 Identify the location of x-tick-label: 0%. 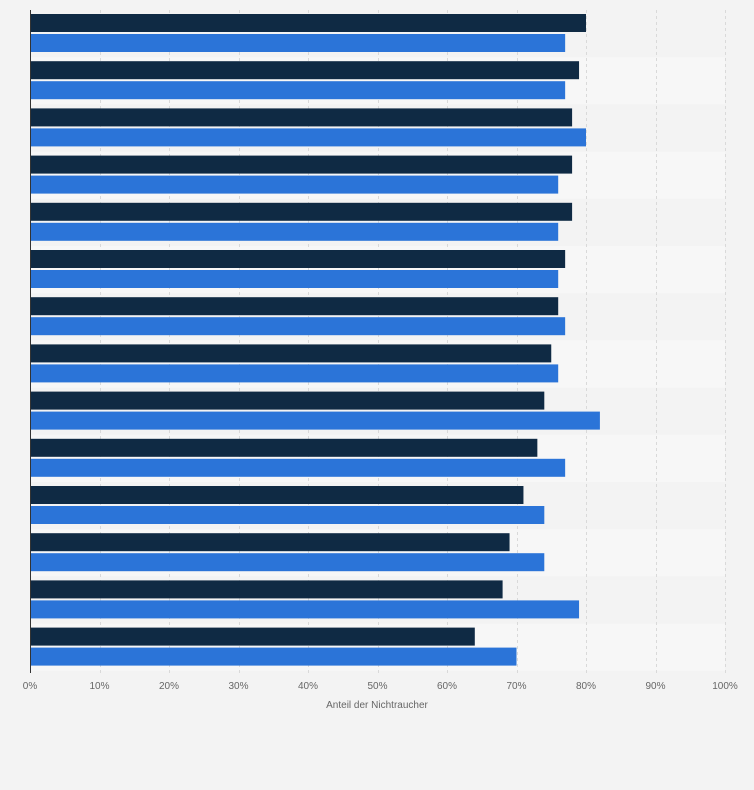
(30, 686).